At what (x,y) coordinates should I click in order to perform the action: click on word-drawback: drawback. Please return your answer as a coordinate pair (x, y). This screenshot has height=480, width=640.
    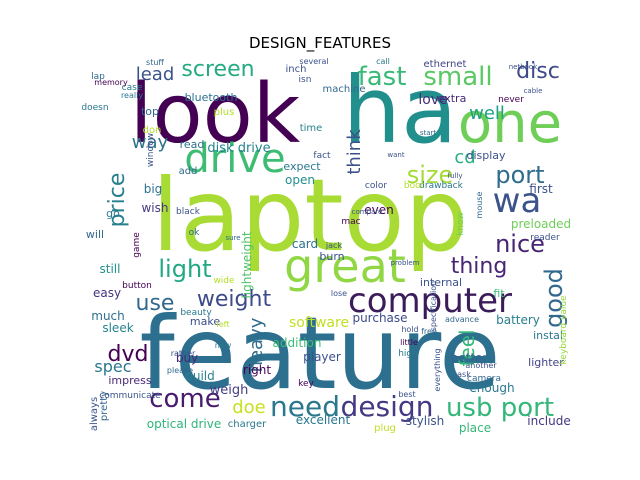
    Looking at the image, I should click on (441, 186).